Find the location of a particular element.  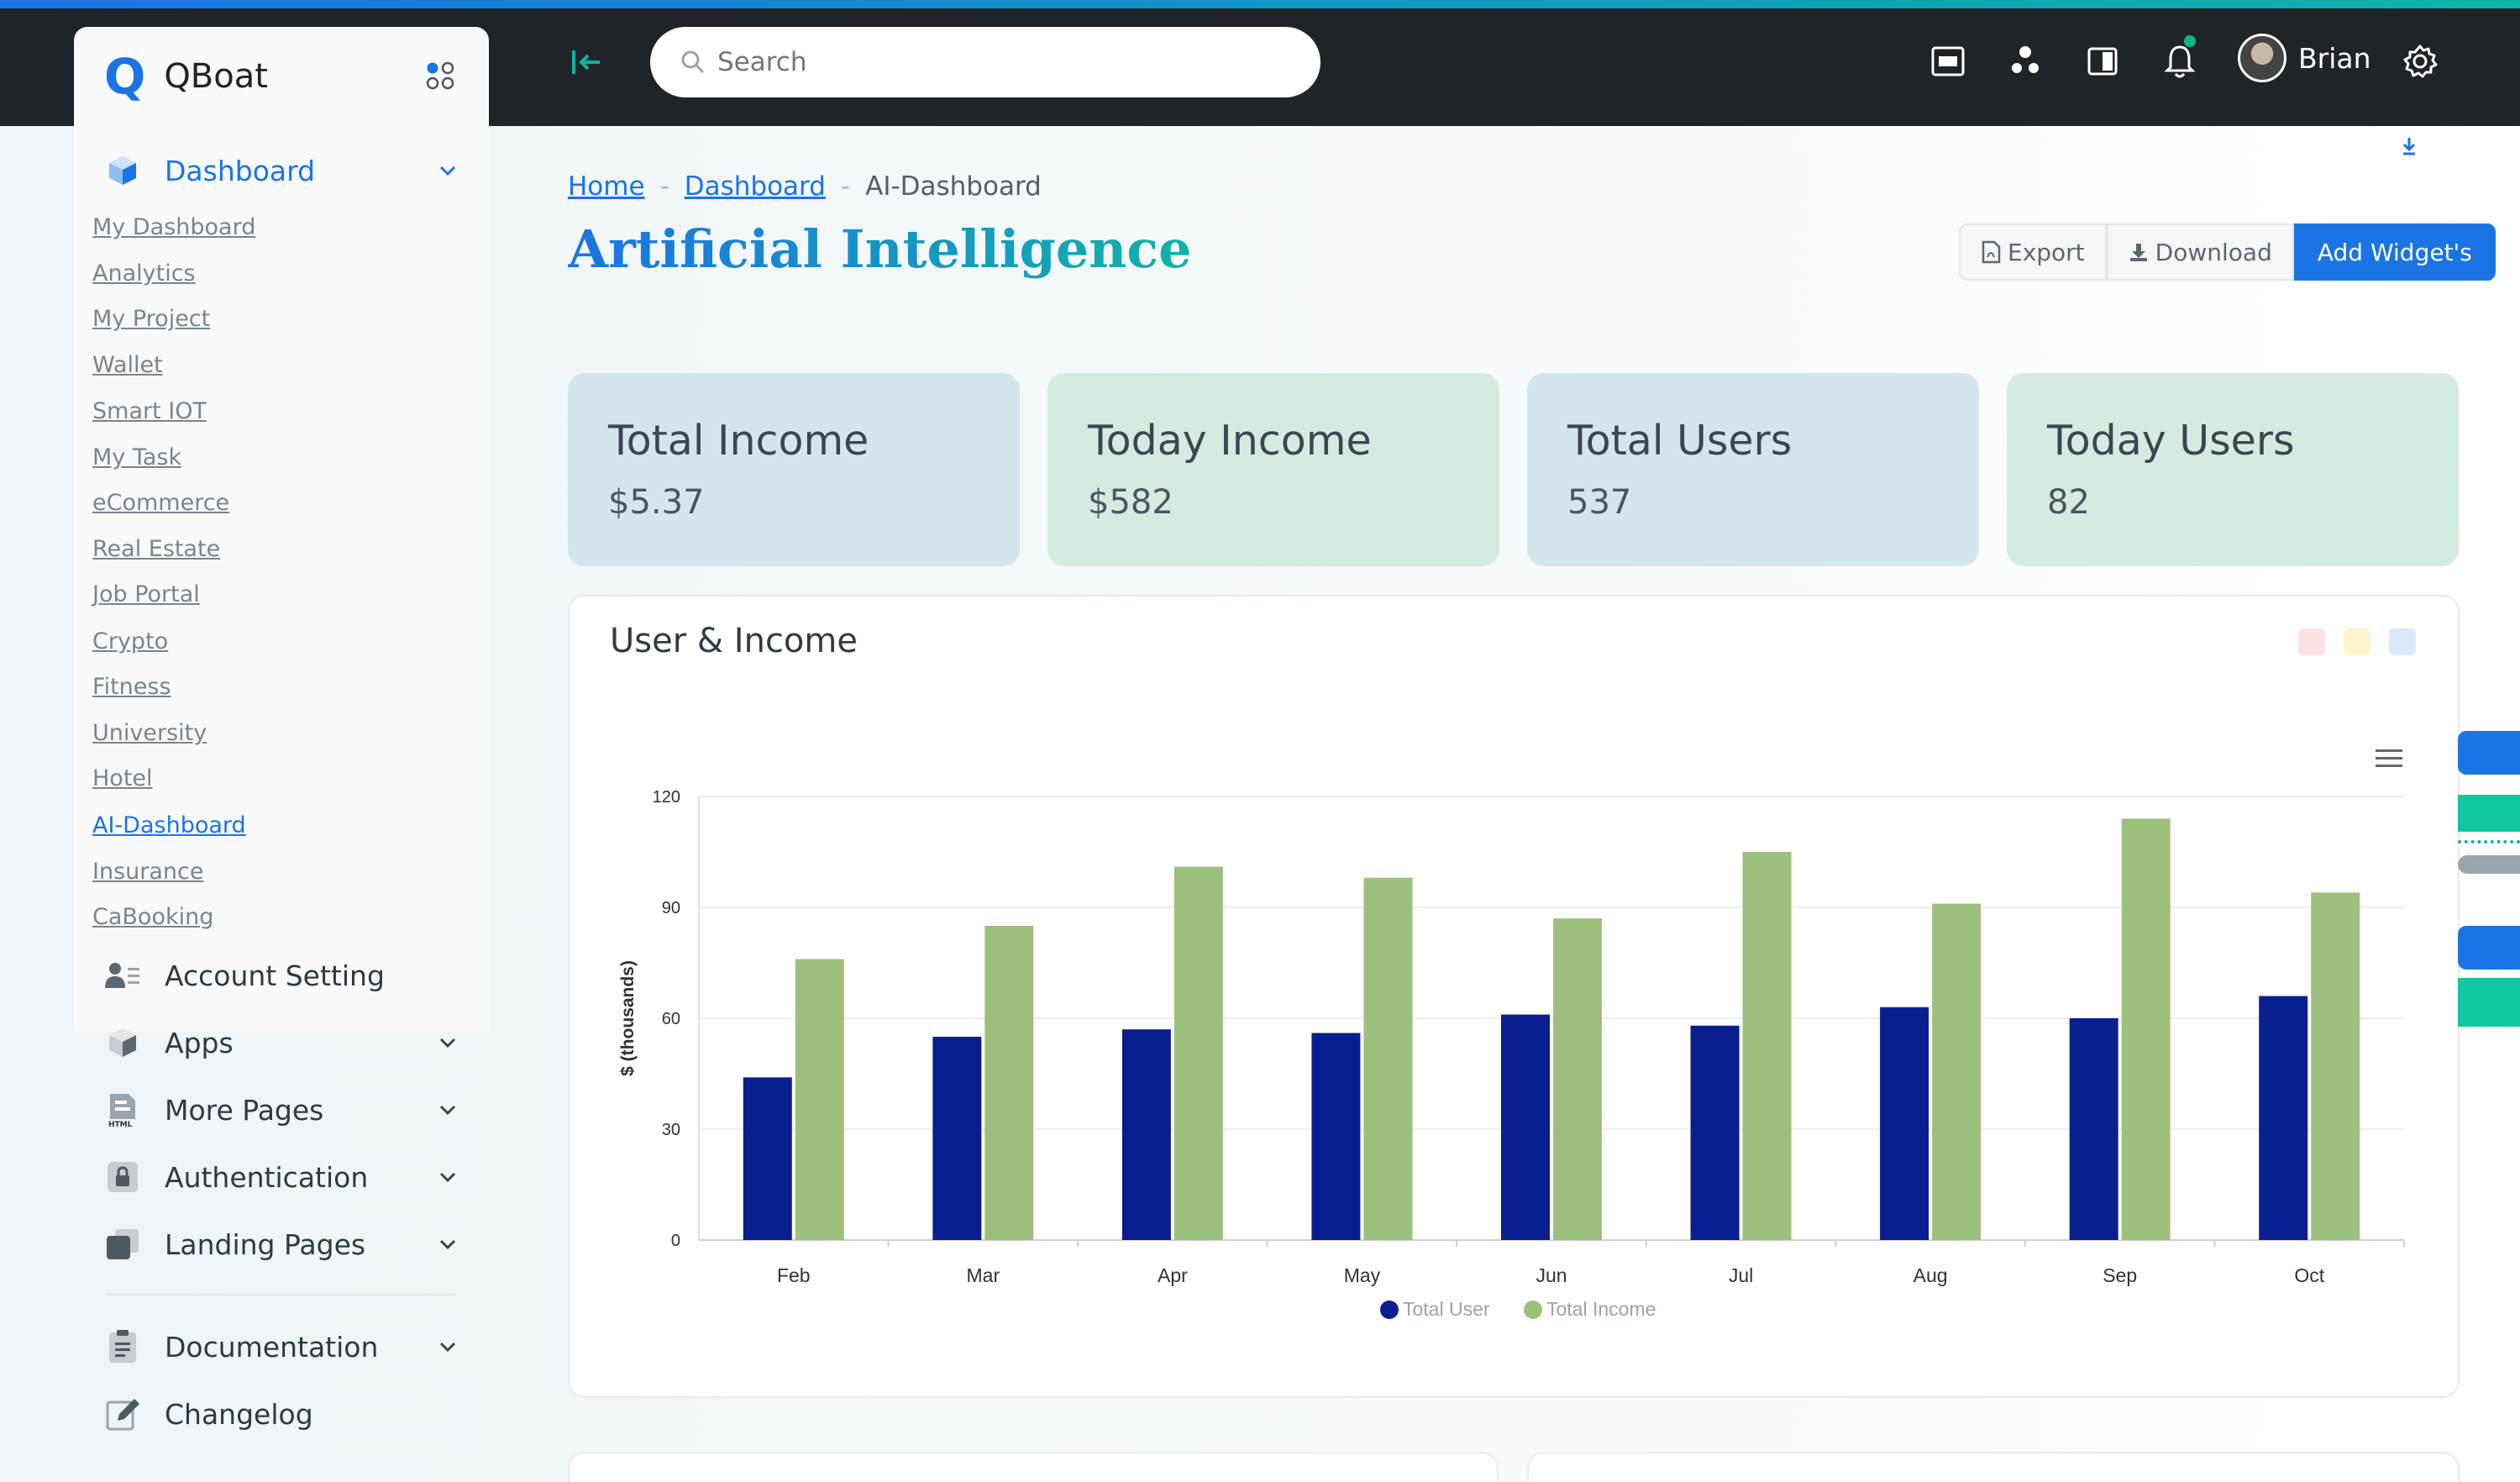

breadcrumb-dashboard: Dashboard is located at coordinates (755, 186).